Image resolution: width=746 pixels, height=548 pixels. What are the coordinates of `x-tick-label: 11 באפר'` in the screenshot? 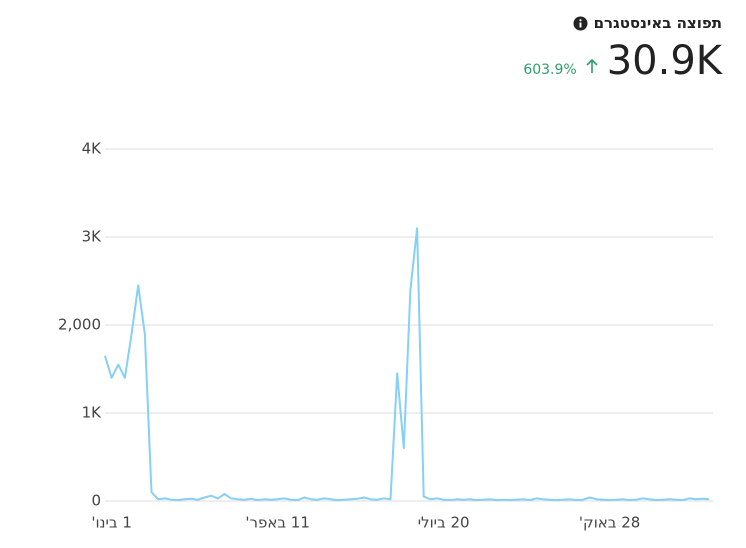 It's located at (277, 523).